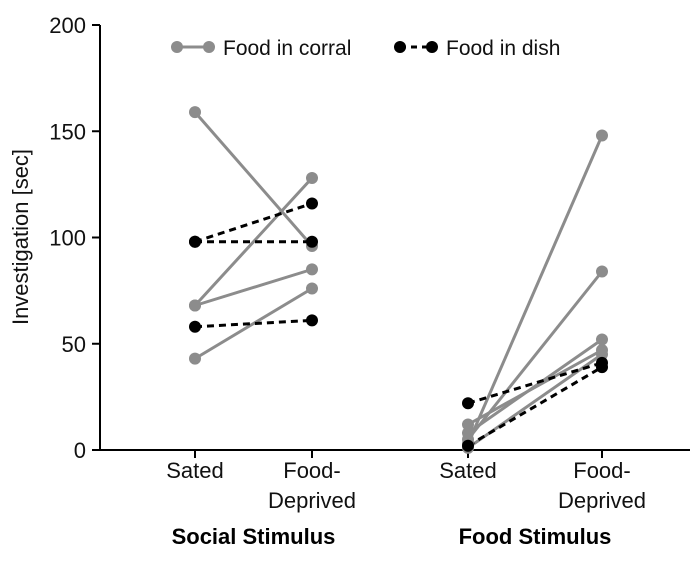 The height and width of the screenshot is (570, 694). I want to click on y-tick-label: 50, so click(74, 344).